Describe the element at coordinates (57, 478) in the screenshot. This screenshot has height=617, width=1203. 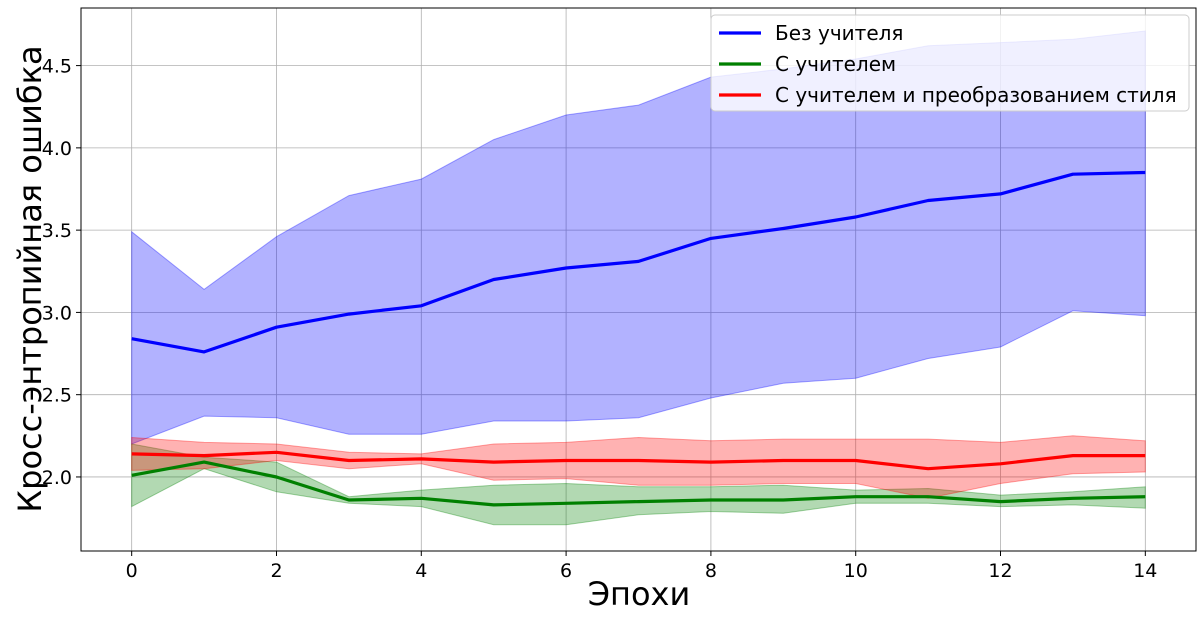
I see `y-tick-label: 2.0` at that location.